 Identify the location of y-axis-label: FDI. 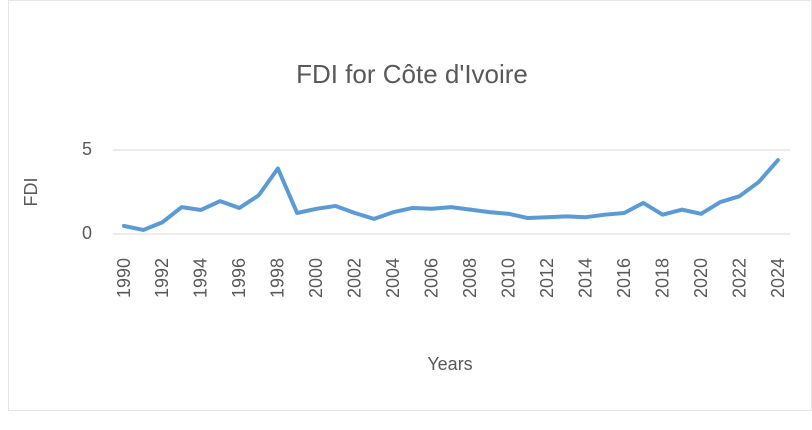
(31, 192).